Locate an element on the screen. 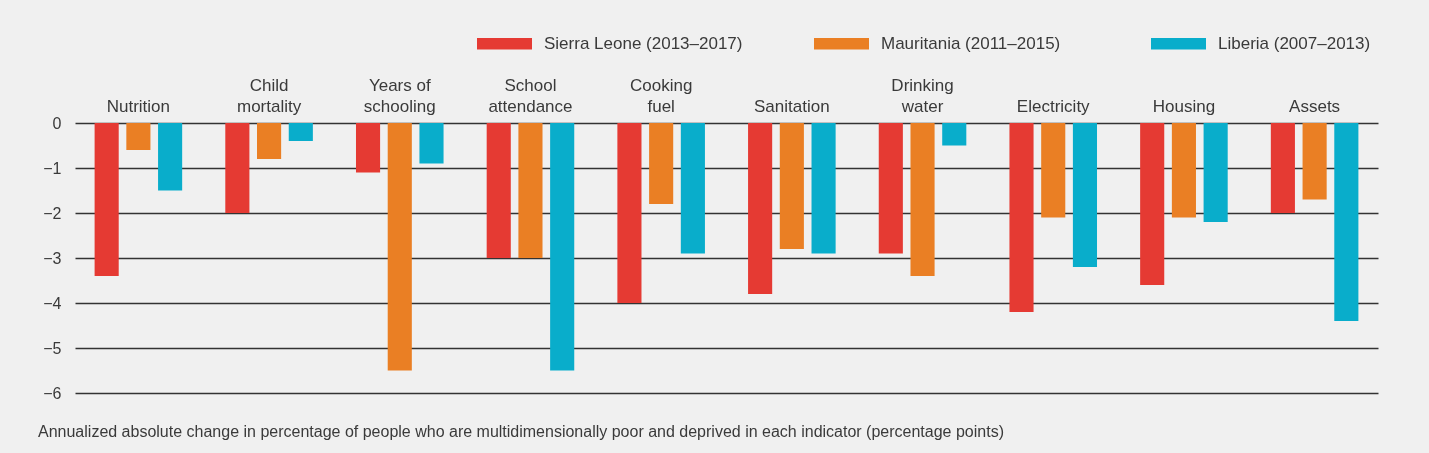 Image resolution: width=1429 pixels, height=453 pixels. y-tick-label: −6 is located at coordinates (52, 393).